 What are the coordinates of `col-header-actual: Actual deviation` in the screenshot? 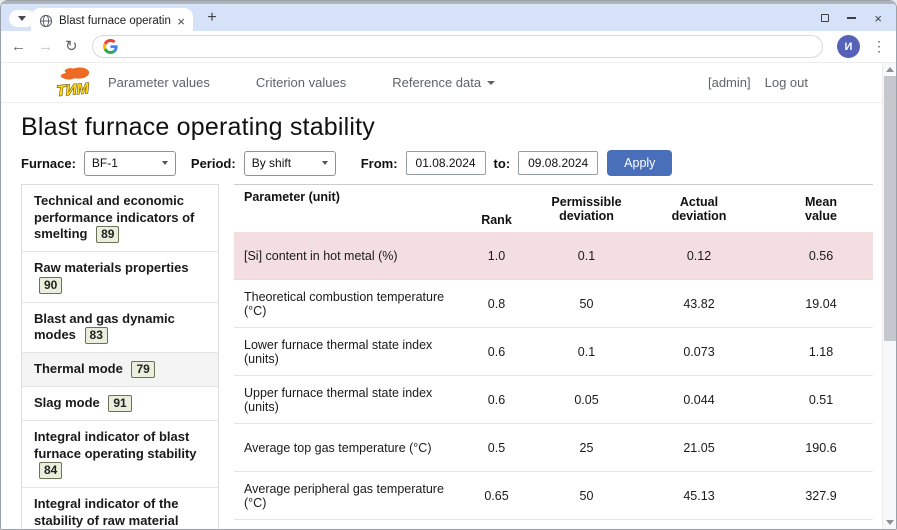 It's located at (699, 209).